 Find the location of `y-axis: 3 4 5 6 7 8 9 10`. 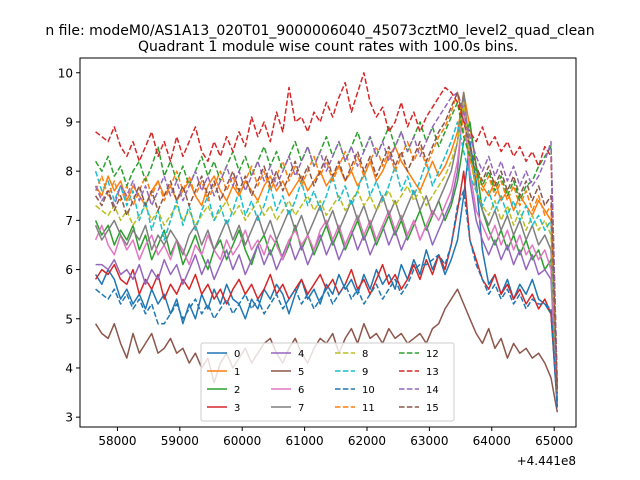

y-axis: 3 4 5 6 7 8 9 10 is located at coordinates (69, 245).